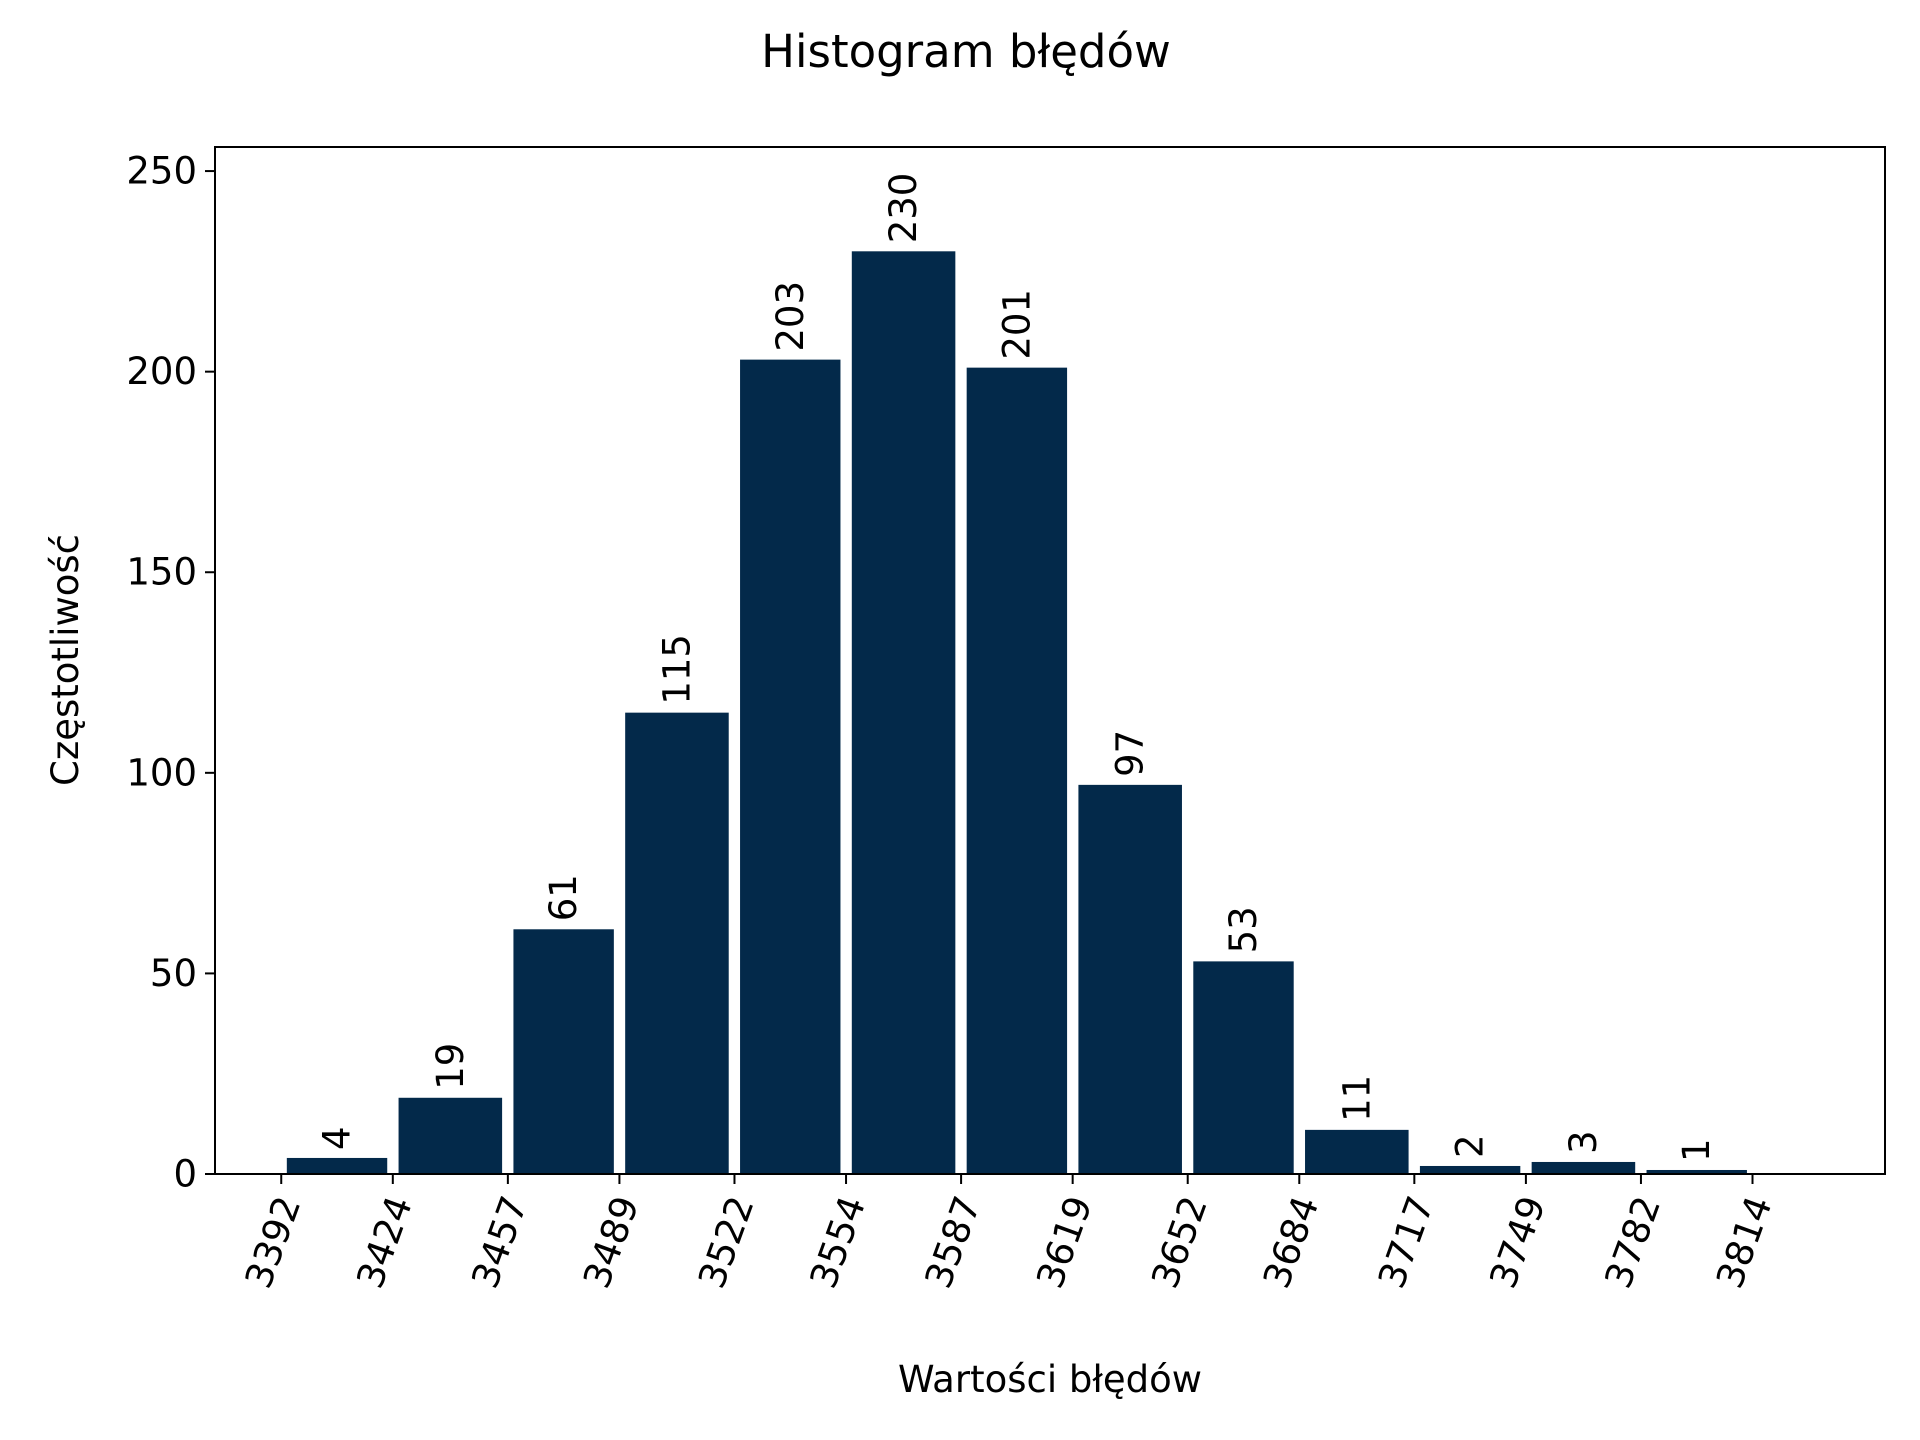 This screenshot has height=1440, width=1920. What do you see at coordinates (161, 371) in the screenshot?
I see `y-tick-label: 200` at bounding box center [161, 371].